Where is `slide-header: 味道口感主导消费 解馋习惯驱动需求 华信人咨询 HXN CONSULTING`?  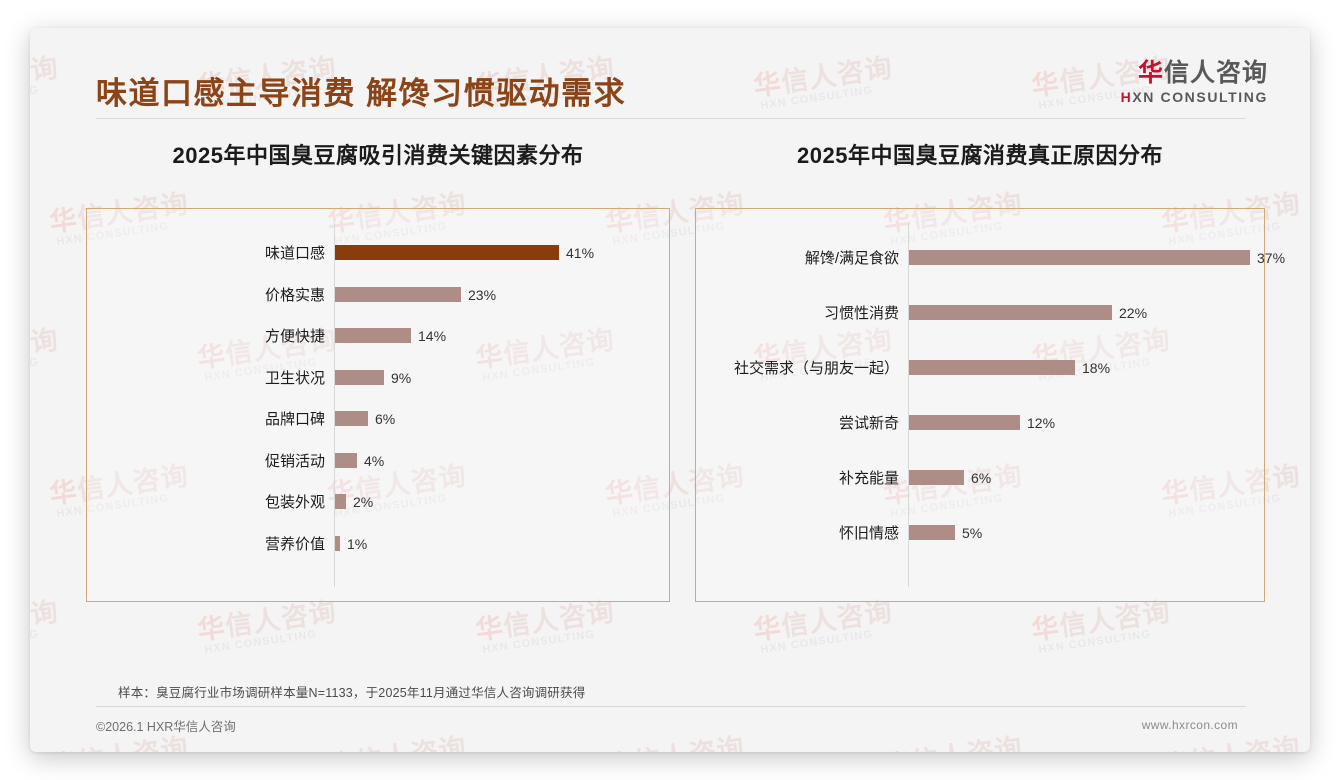 slide-header: 味道口感主导消费 解馋习惯驱动需求 华信人咨询 HXN CONSULTING is located at coordinates (670, 76).